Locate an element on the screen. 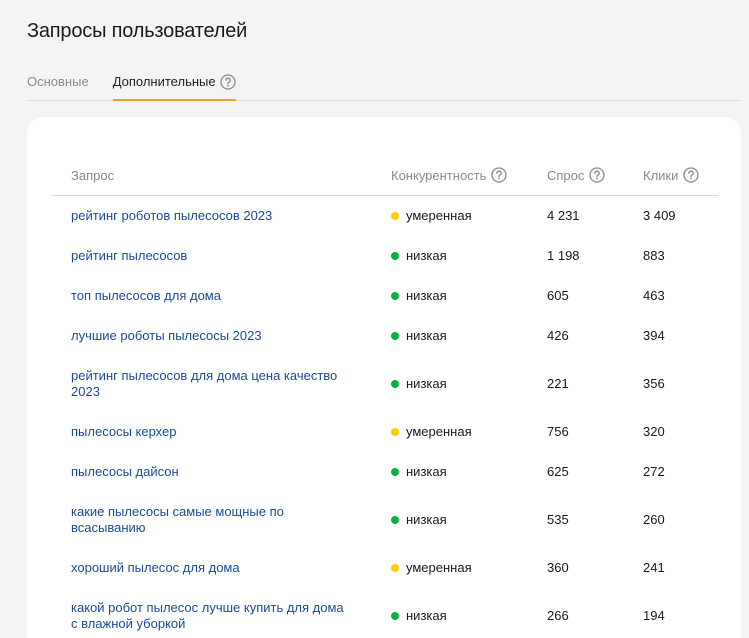 The height and width of the screenshot is (638, 749). column-header-wrap: Запрос is located at coordinates (92, 175).